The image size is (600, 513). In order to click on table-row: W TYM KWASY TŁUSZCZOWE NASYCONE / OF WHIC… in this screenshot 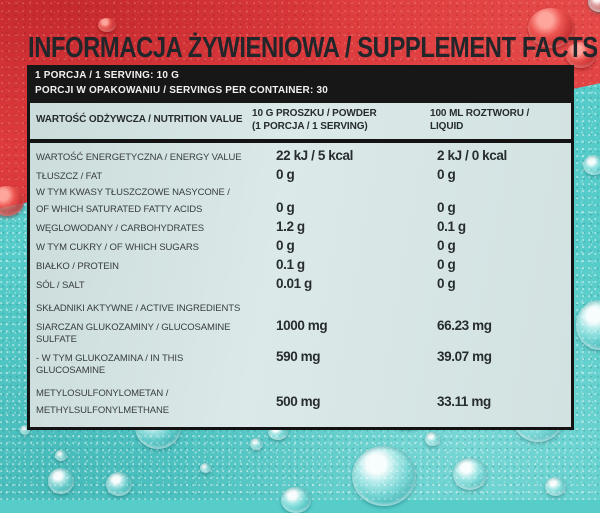, I will do `click(300, 201)`.